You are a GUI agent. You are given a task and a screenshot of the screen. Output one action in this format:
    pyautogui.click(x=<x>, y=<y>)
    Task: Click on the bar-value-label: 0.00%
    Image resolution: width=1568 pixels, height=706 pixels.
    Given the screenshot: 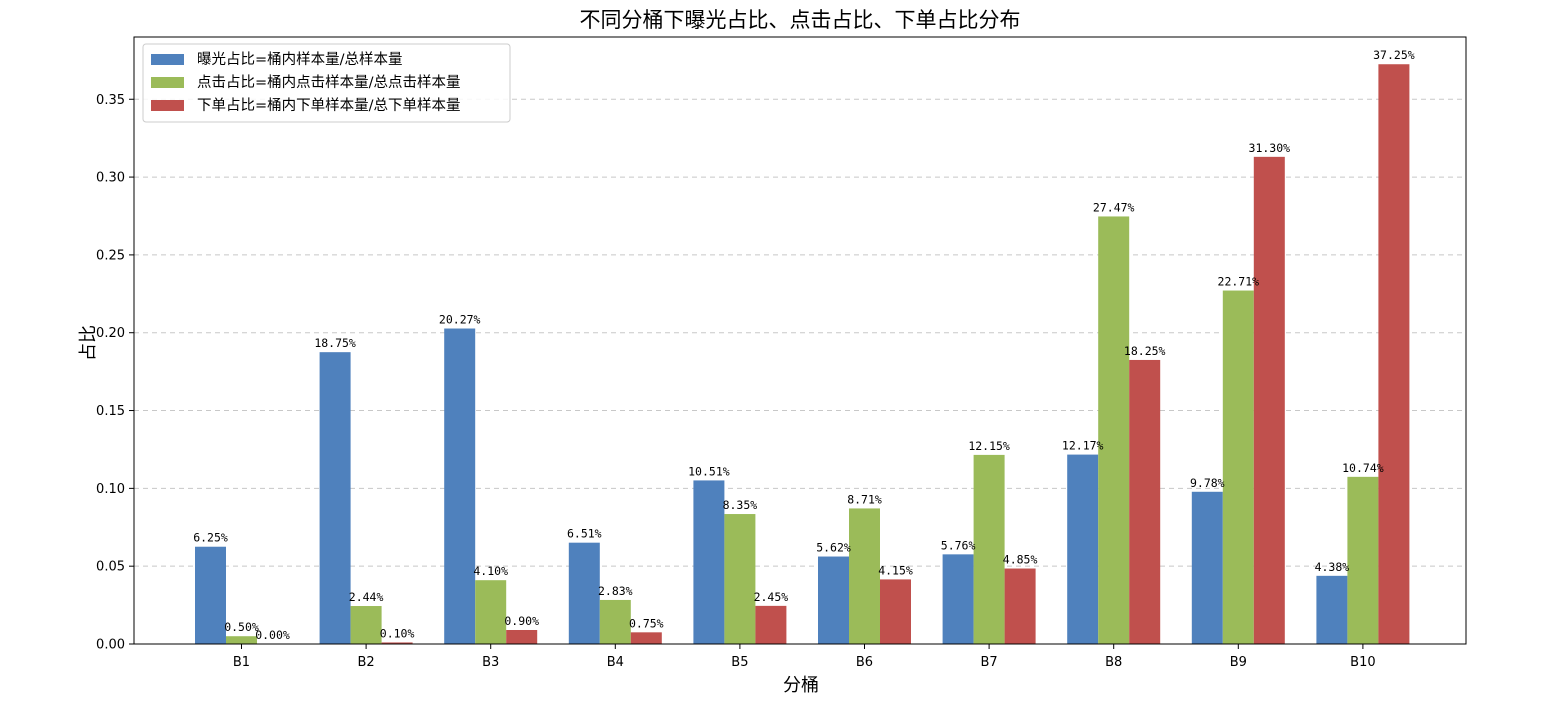 What is the action you would take?
    pyautogui.click(x=272, y=635)
    